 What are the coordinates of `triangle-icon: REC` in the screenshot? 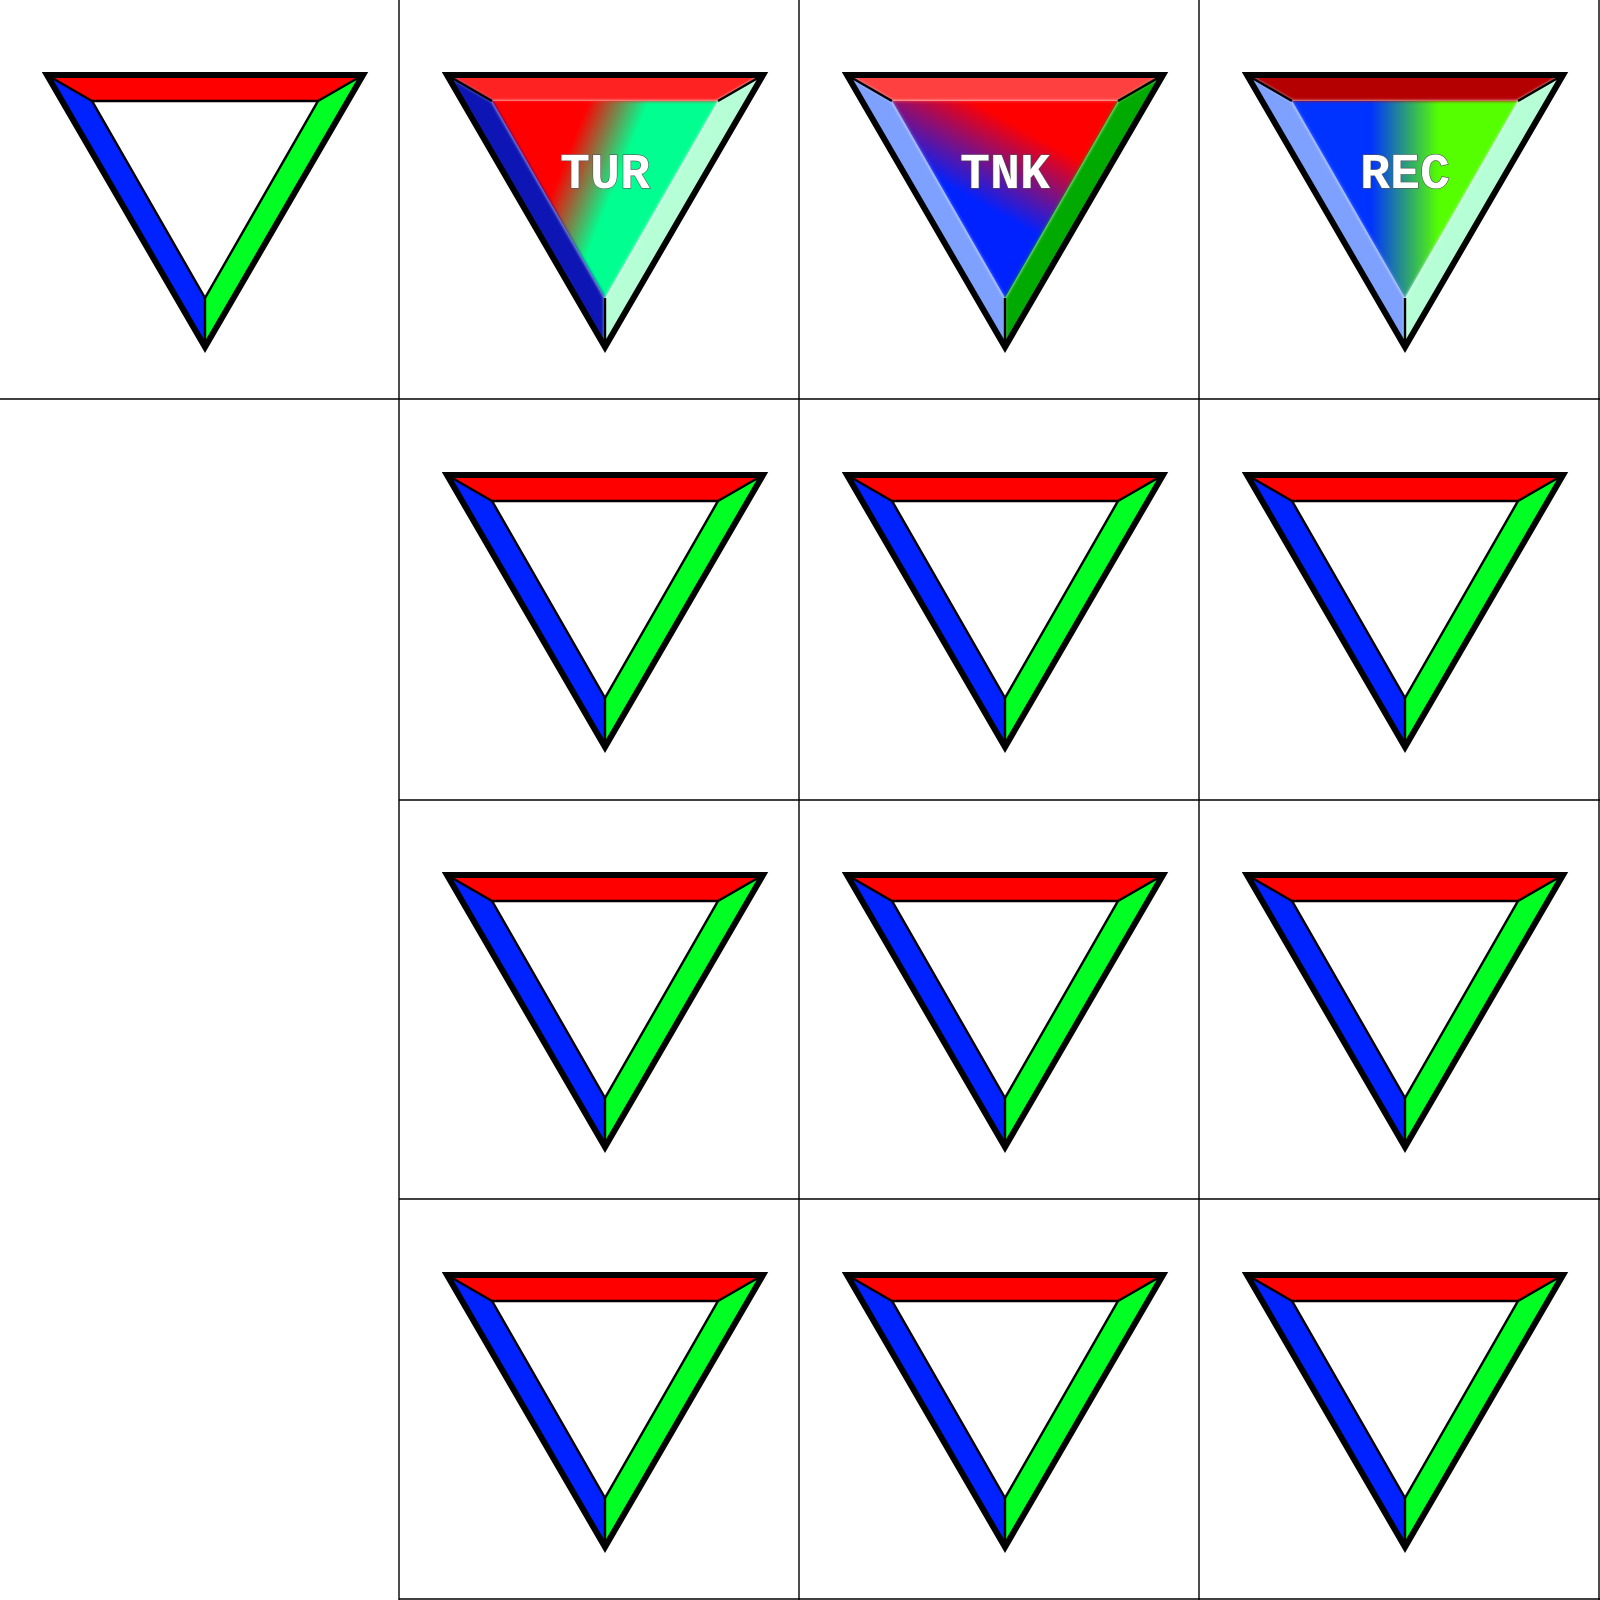 It's located at (1405, 212).